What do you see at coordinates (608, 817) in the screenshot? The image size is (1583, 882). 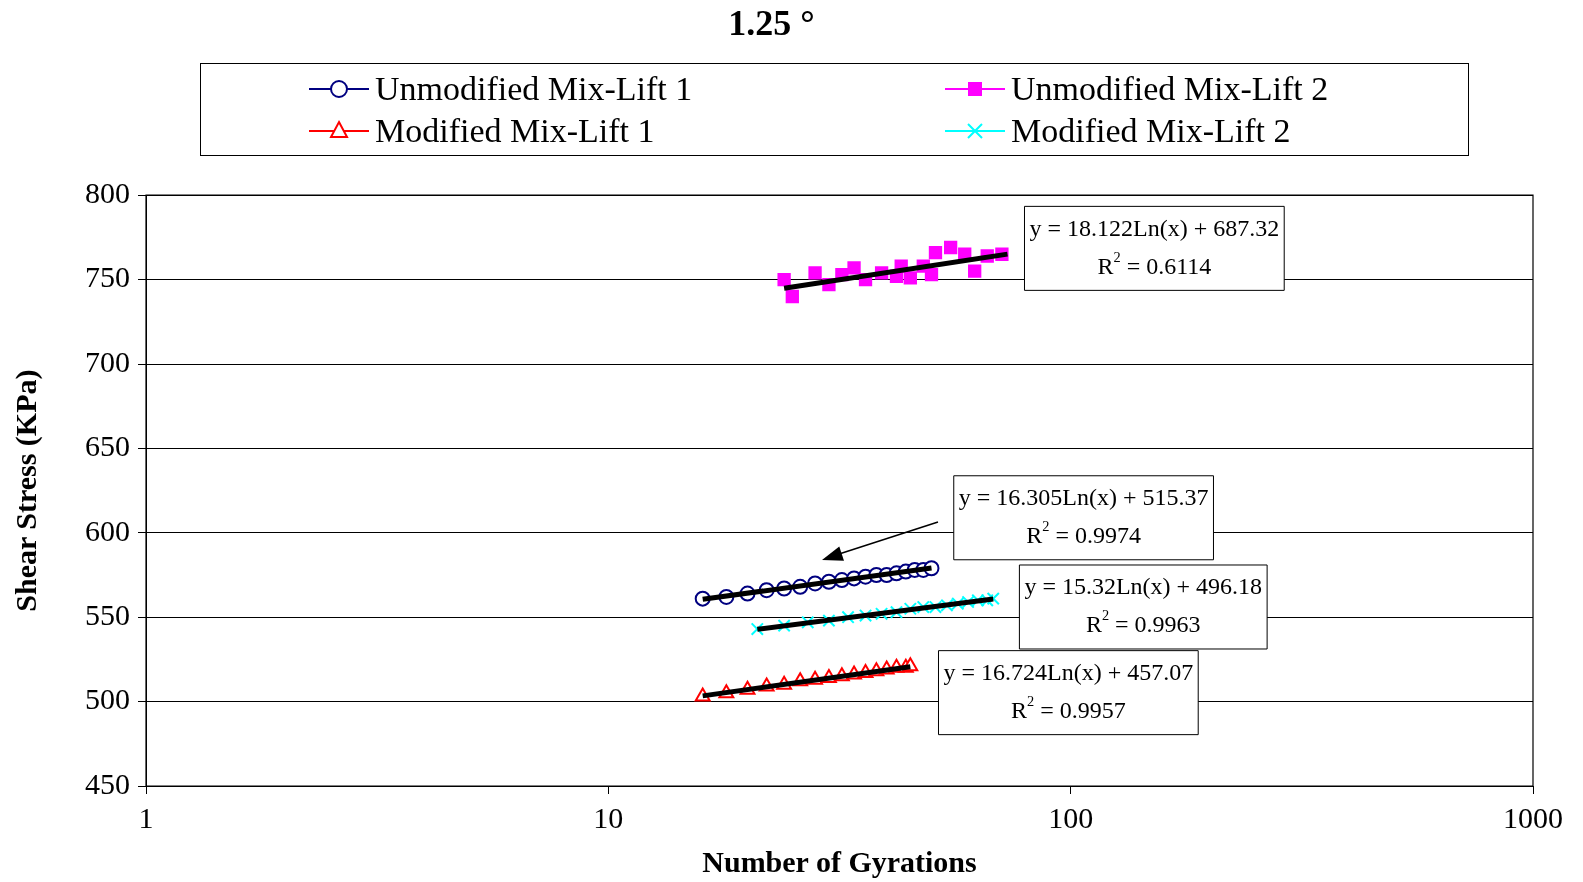 I see `x-tick-label: 10` at bounding box center [608, 817].